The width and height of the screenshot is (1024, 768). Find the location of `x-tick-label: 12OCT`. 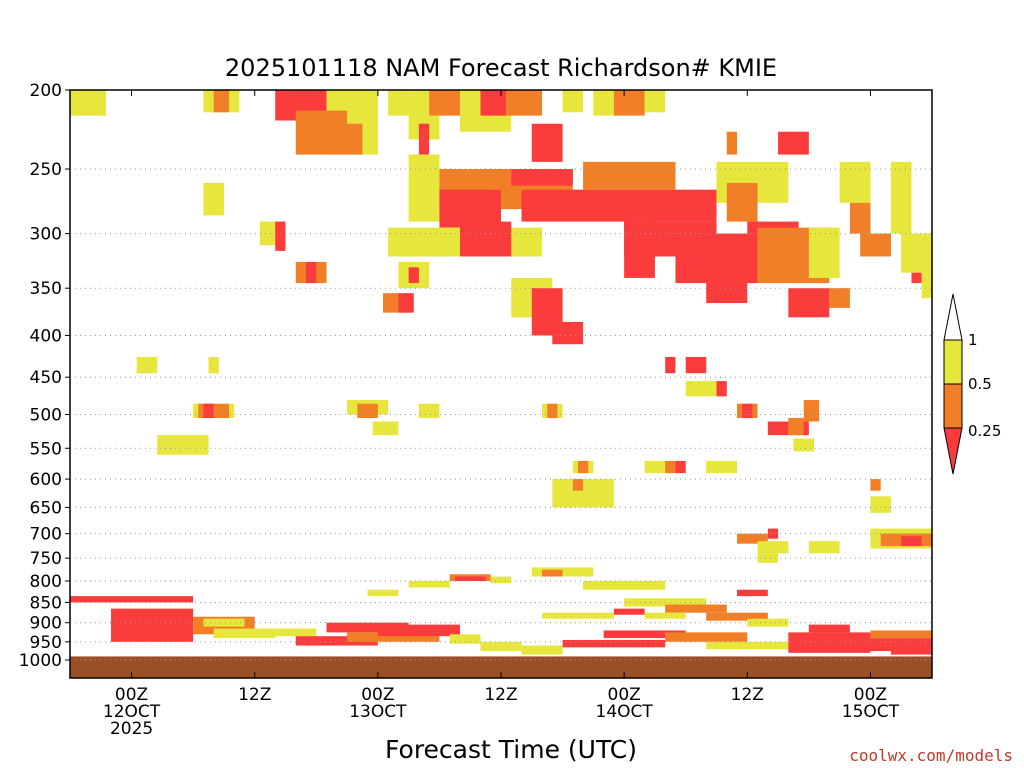

x-tick-label: 12OCT is located at coordinates (132, 712).